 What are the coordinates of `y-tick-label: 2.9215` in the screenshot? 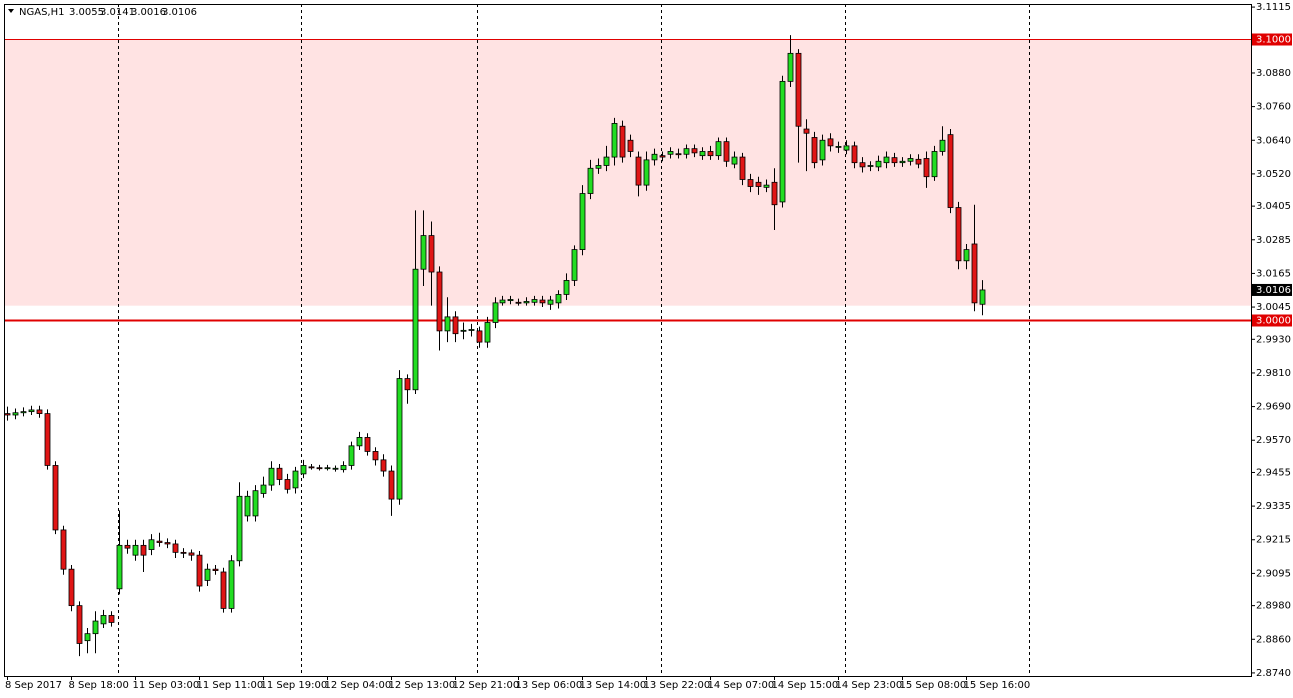 It's located at (1273, 540).